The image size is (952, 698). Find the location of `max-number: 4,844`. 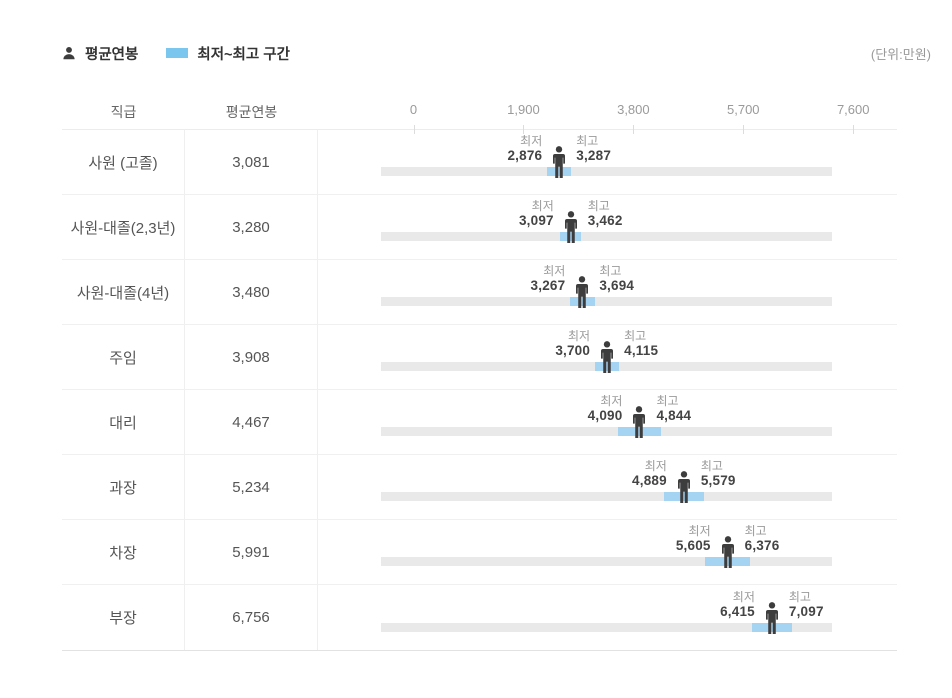

max-number: 4,844 is located at coordinates (674, 416).